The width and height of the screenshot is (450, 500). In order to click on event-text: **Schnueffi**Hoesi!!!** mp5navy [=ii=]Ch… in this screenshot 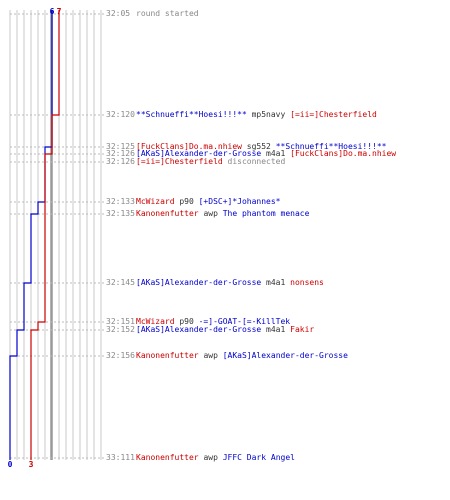, I will do `click(256, 114)`.